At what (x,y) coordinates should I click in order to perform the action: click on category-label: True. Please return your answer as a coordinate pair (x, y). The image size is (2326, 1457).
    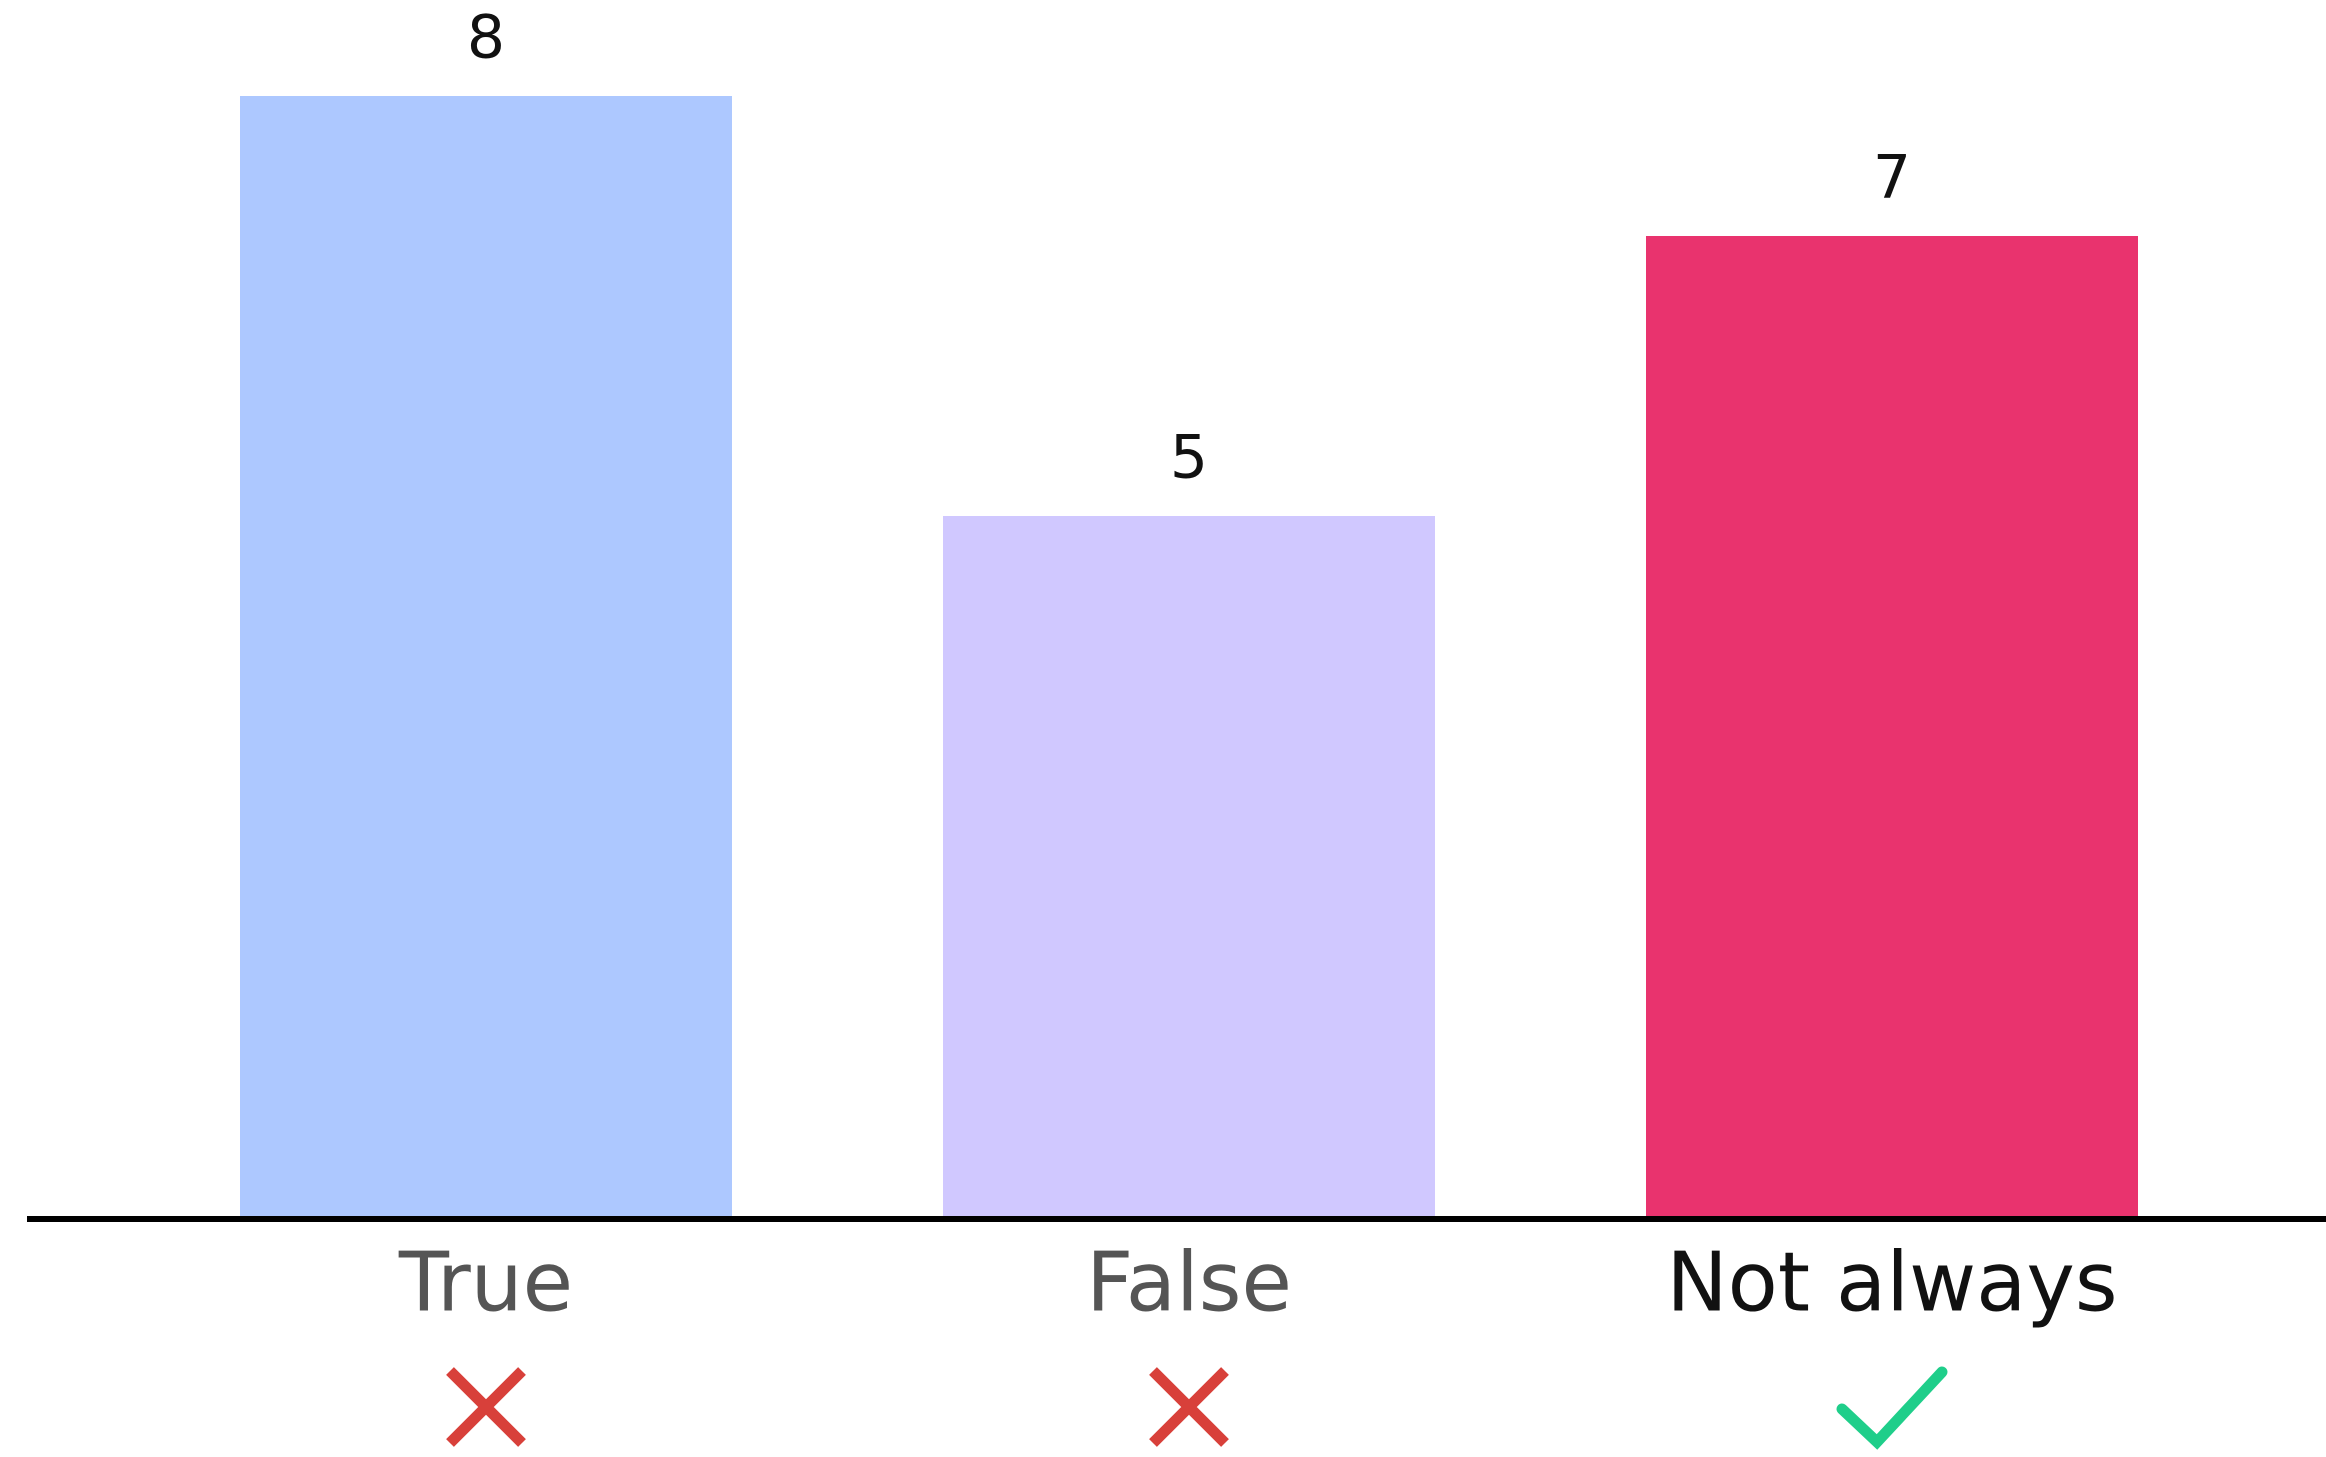
    Looking at the image, I should click on (485, 1282).